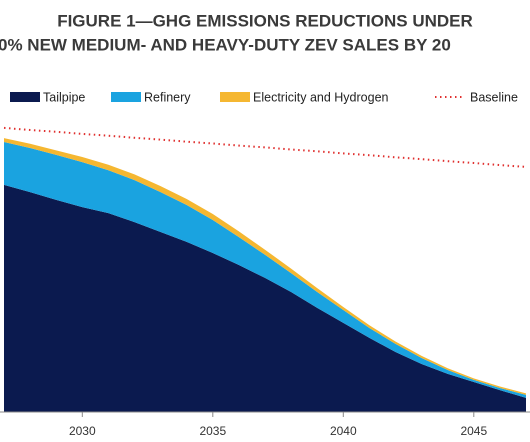 This screenshot has height=442, width=530. What do you see at coordinates (473, 431) in the screenshot?
I see `x-tick-label: 2045` at bounding box center [473, 431].